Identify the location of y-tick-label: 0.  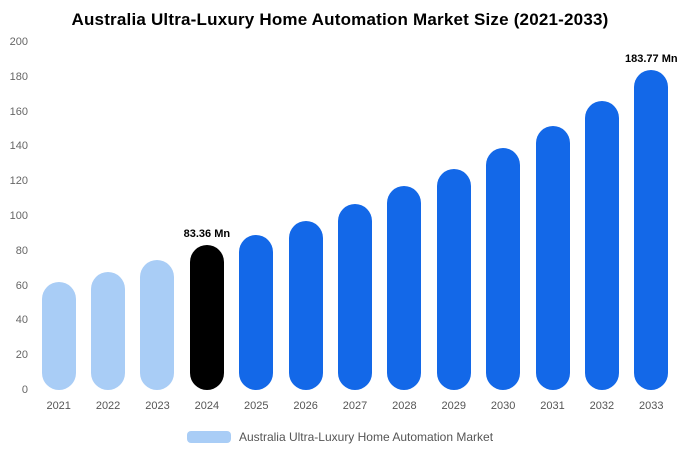
(24, 390).